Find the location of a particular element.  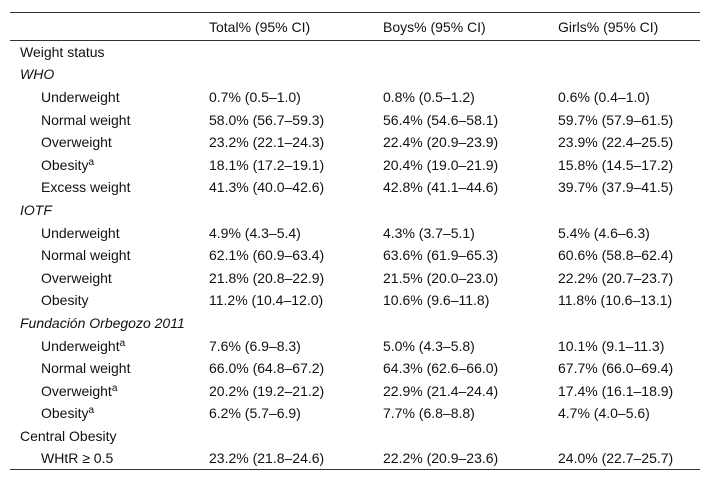

value-cell: 21.8% (20.8–22.9) is located at coordinates (267, 277).